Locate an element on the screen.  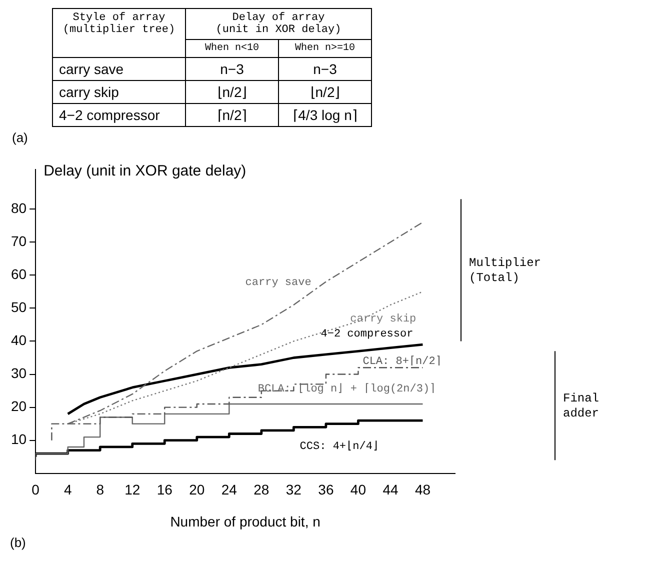
y-tick-label: 70 is located at coordinates (18, 240).